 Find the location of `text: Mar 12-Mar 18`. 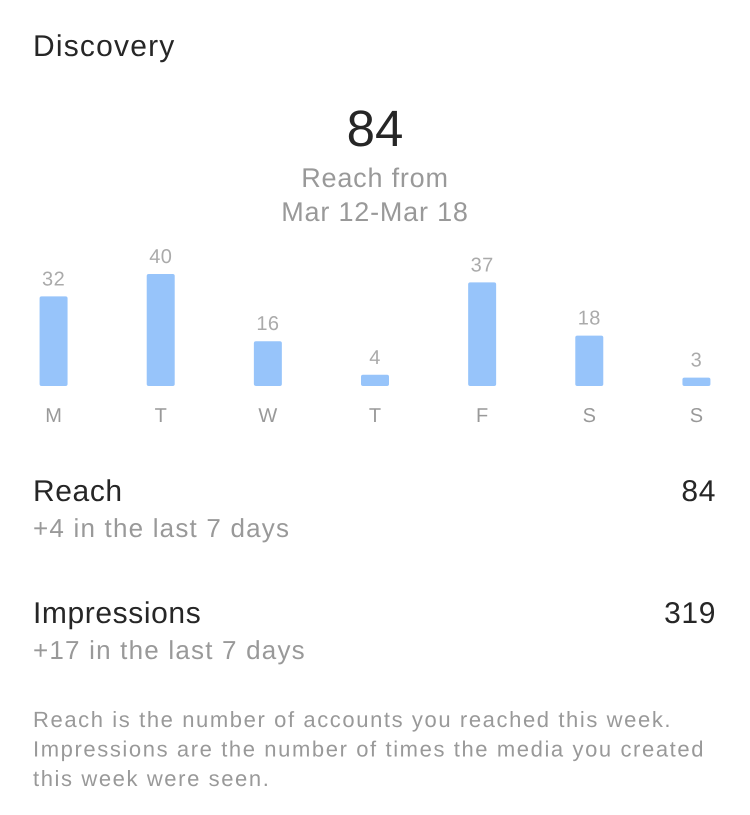

text: Mar 12-Mar 18 is located at coordinates (375, 212).